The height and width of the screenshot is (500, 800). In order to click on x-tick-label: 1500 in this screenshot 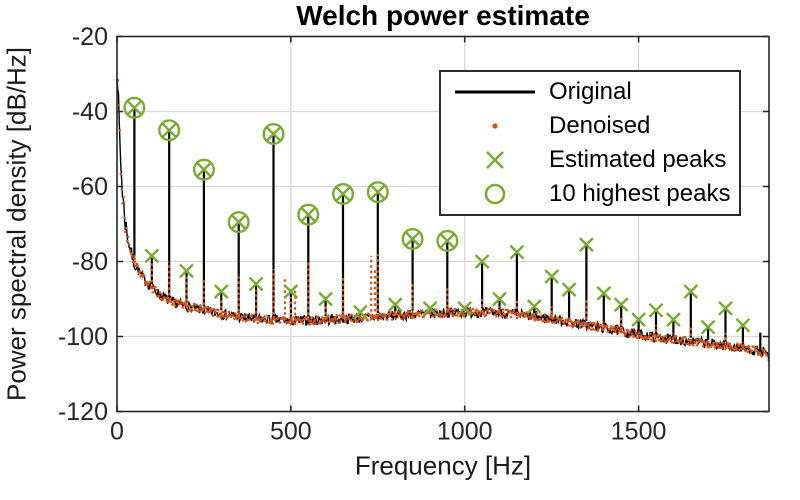, I will do `click(639, 432)`.